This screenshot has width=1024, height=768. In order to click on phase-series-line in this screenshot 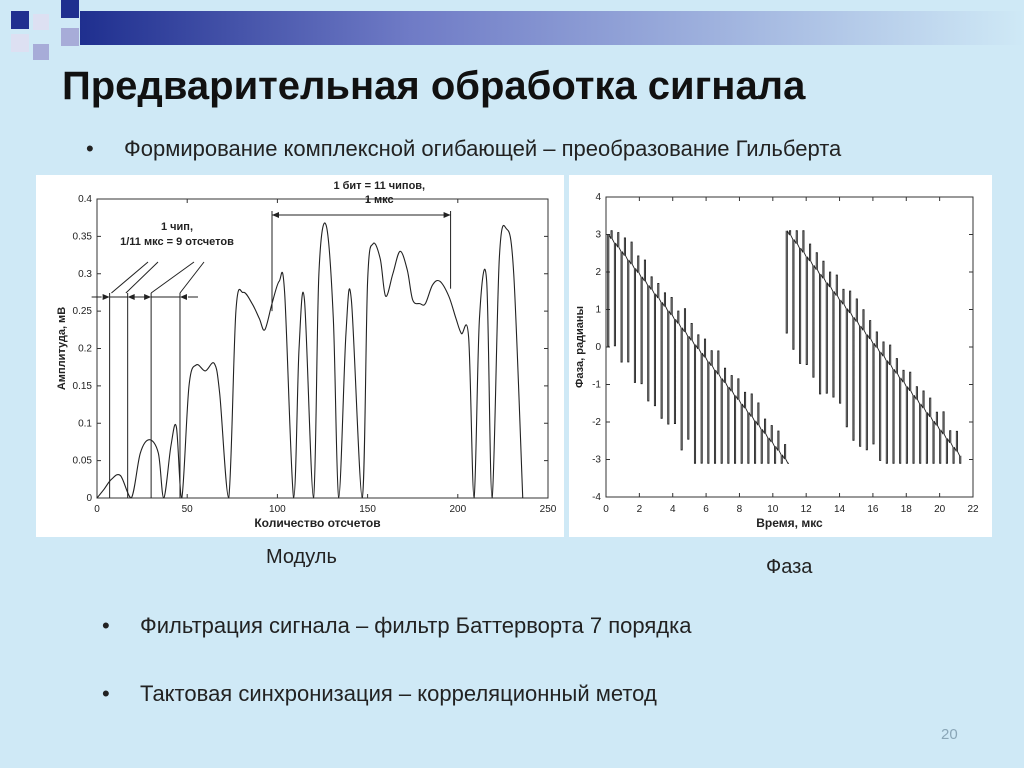, I will do `click(784, 347)`.